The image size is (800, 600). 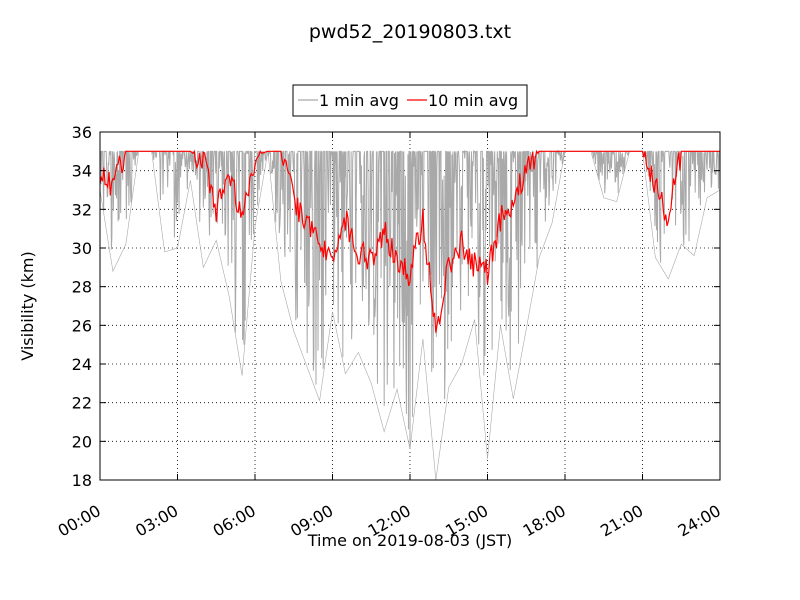 What do you see at coordinates (473, 100) in the screenshot?
I see `legend-label-10-min-avg: 10 min avg` at bounding box center [473, 100].